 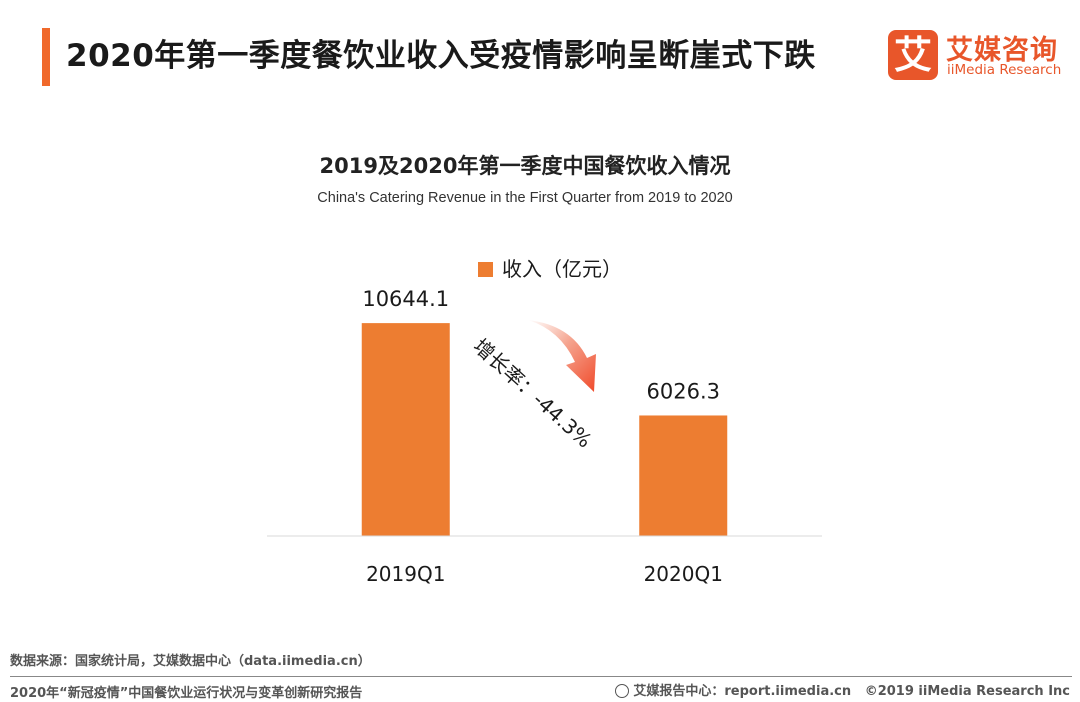 I want to click on logo-mark-icon: 艾, so click(x=913, y=55).